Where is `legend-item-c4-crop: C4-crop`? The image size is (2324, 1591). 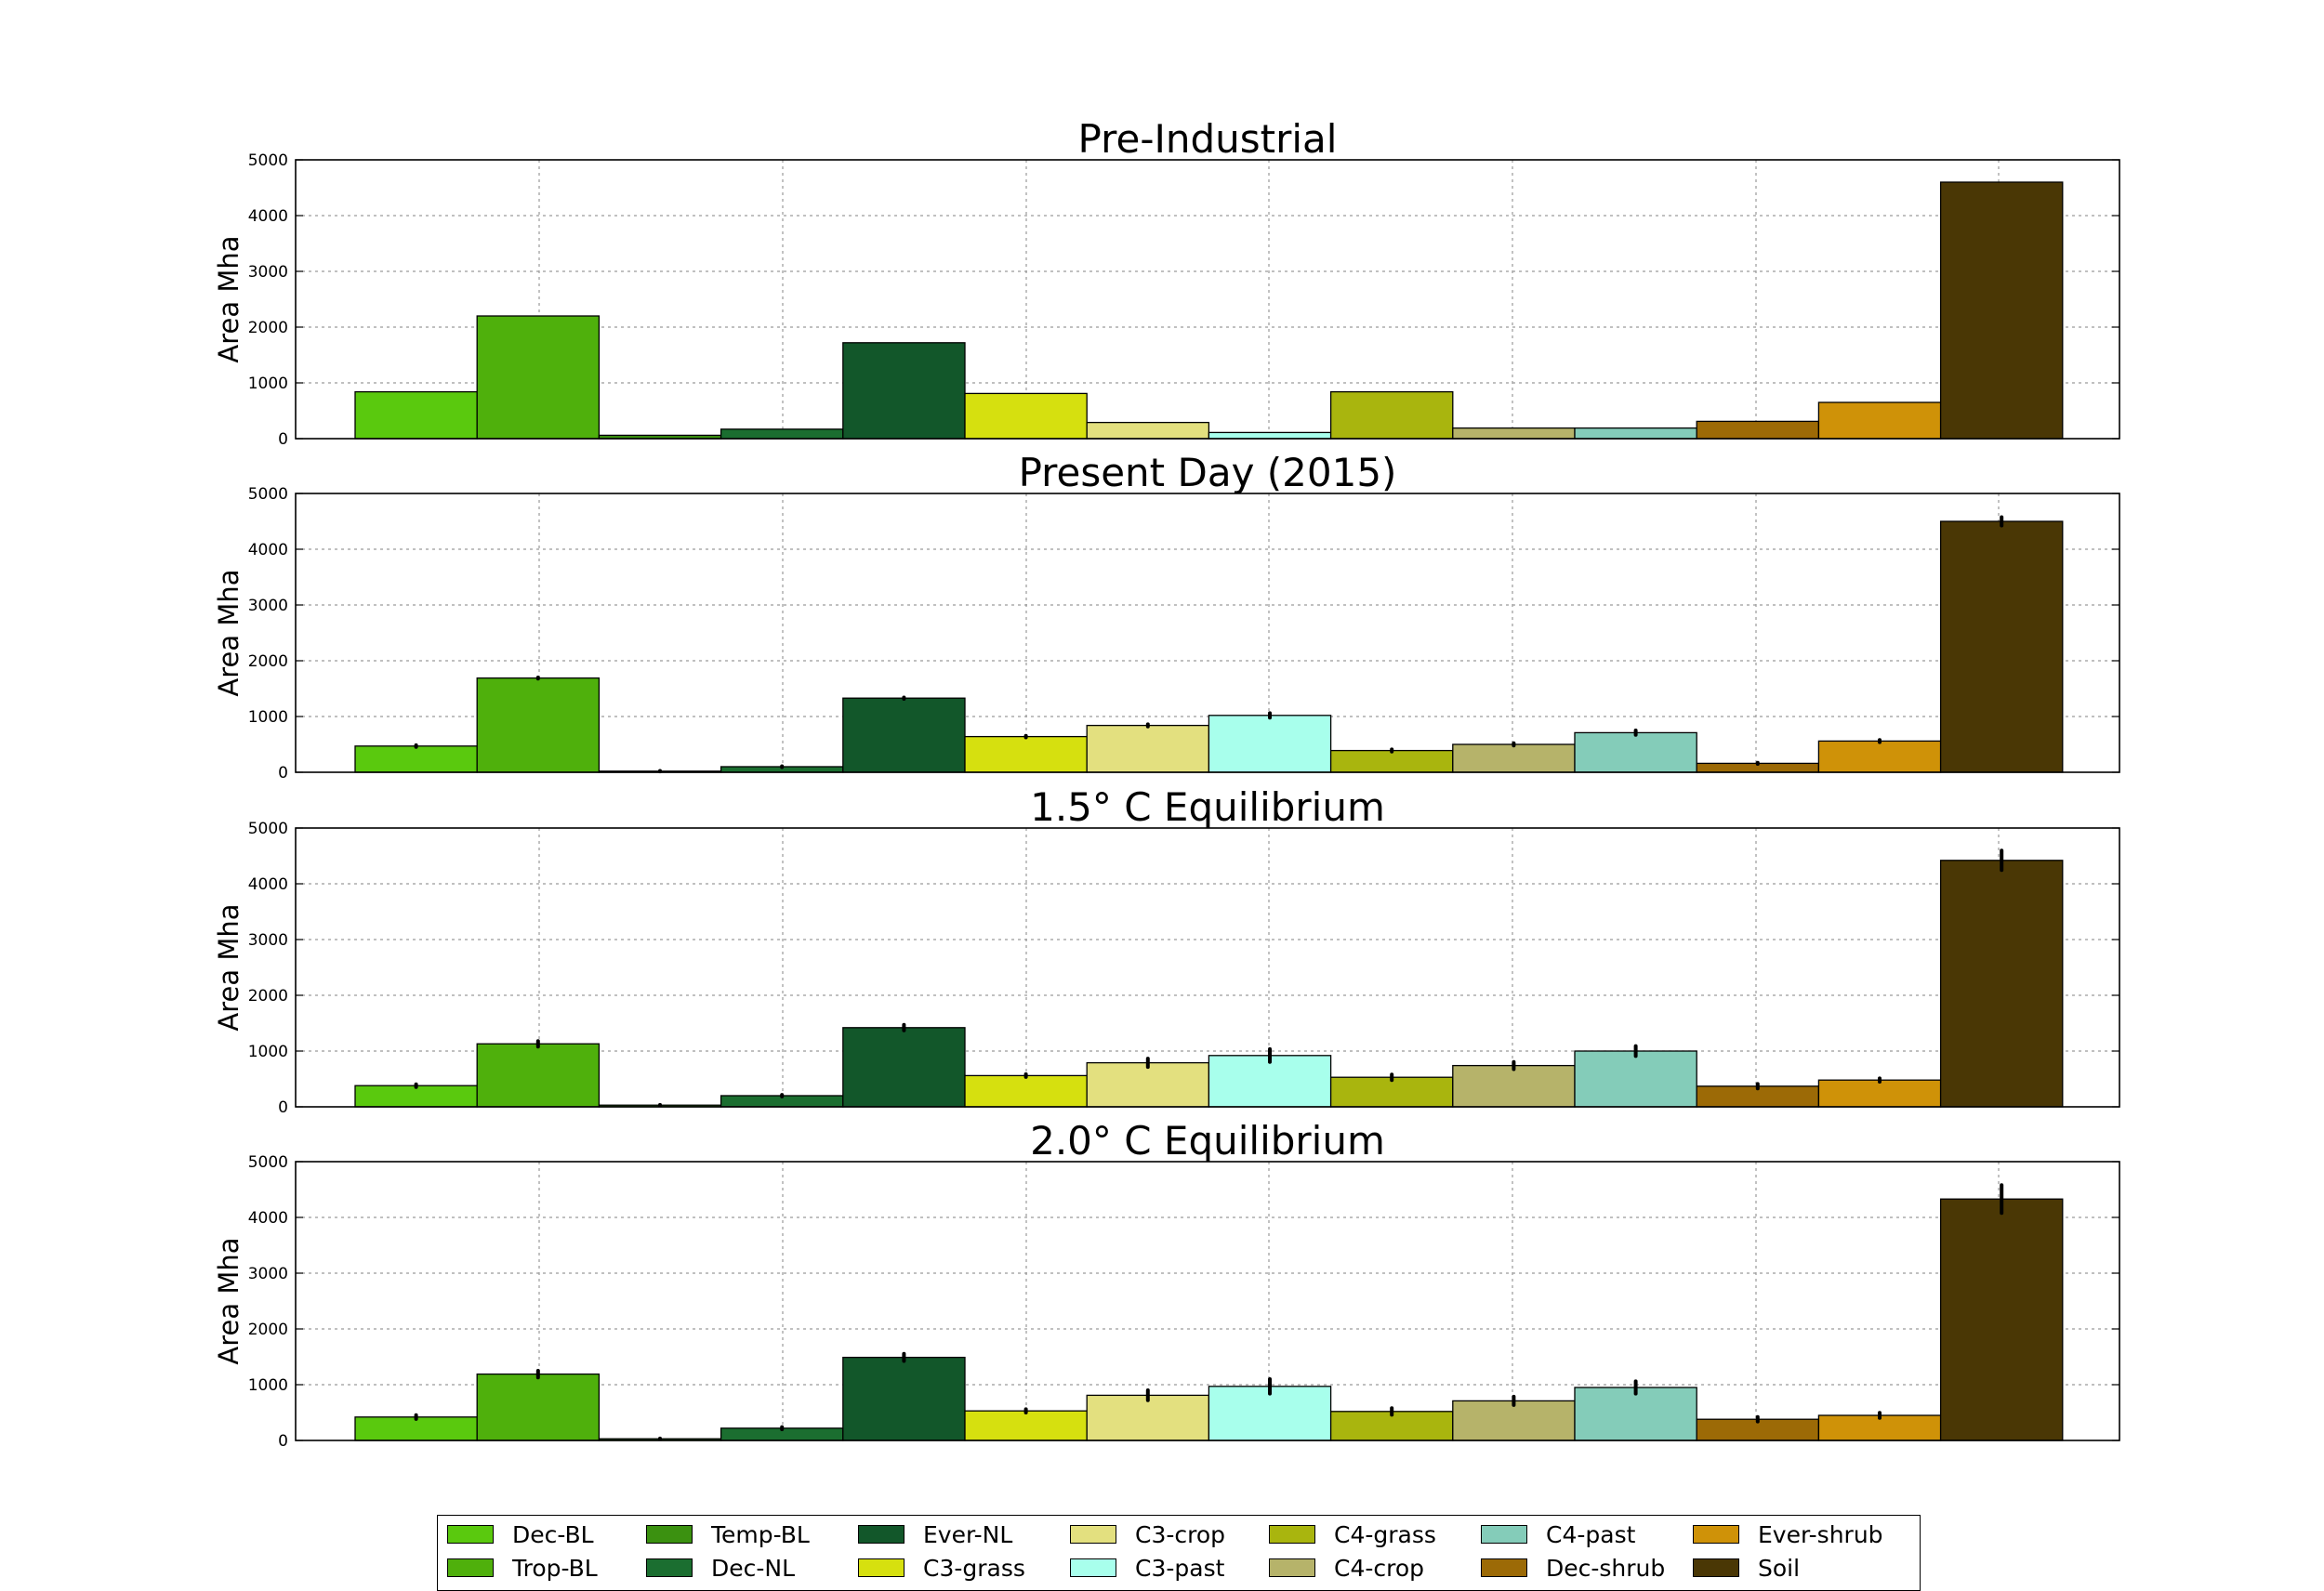
legend-item-c4-crop: C4-crop is located at coordinates (1346, 1568).